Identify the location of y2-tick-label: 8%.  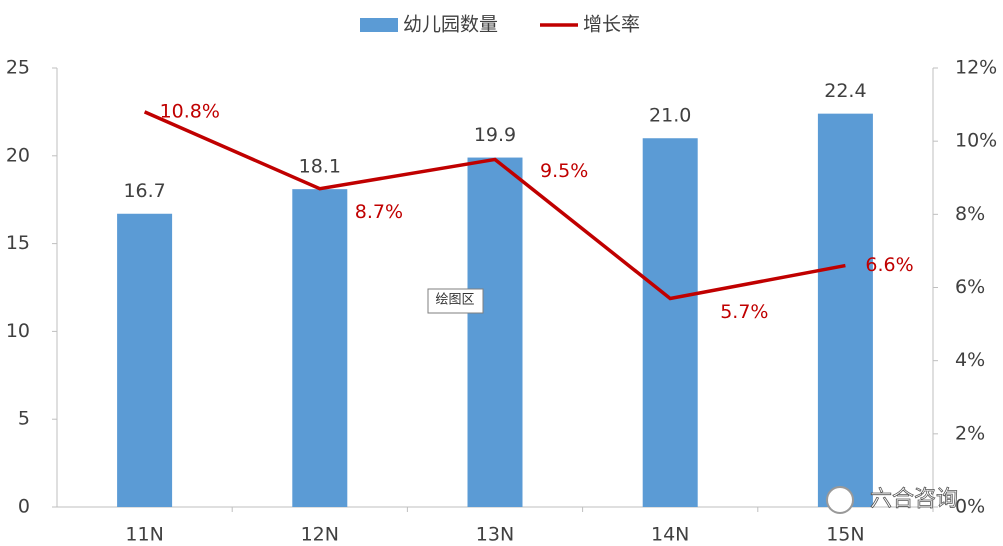
(970, 214).